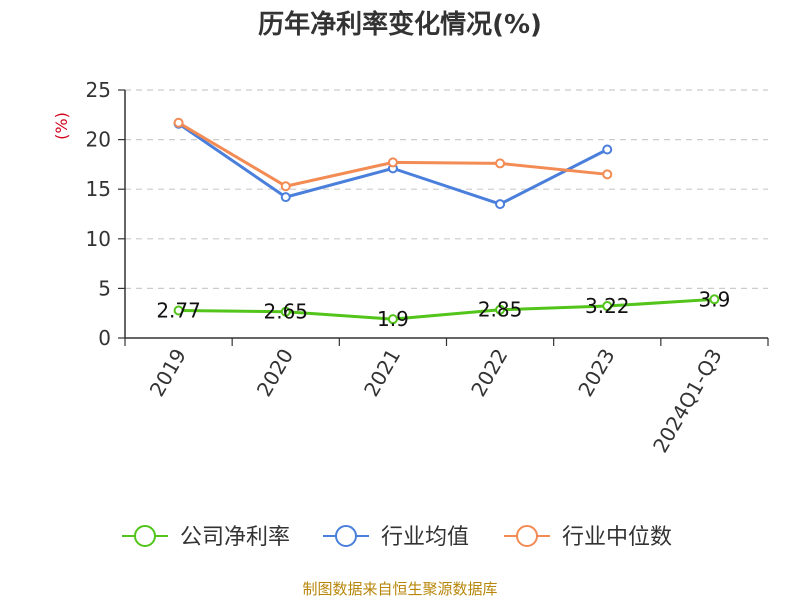 This screenshot has height=600, width=800. Describe the element at coordinates (61, 126) in the screenshot. I see `y-axis-title: (%)` at that location.